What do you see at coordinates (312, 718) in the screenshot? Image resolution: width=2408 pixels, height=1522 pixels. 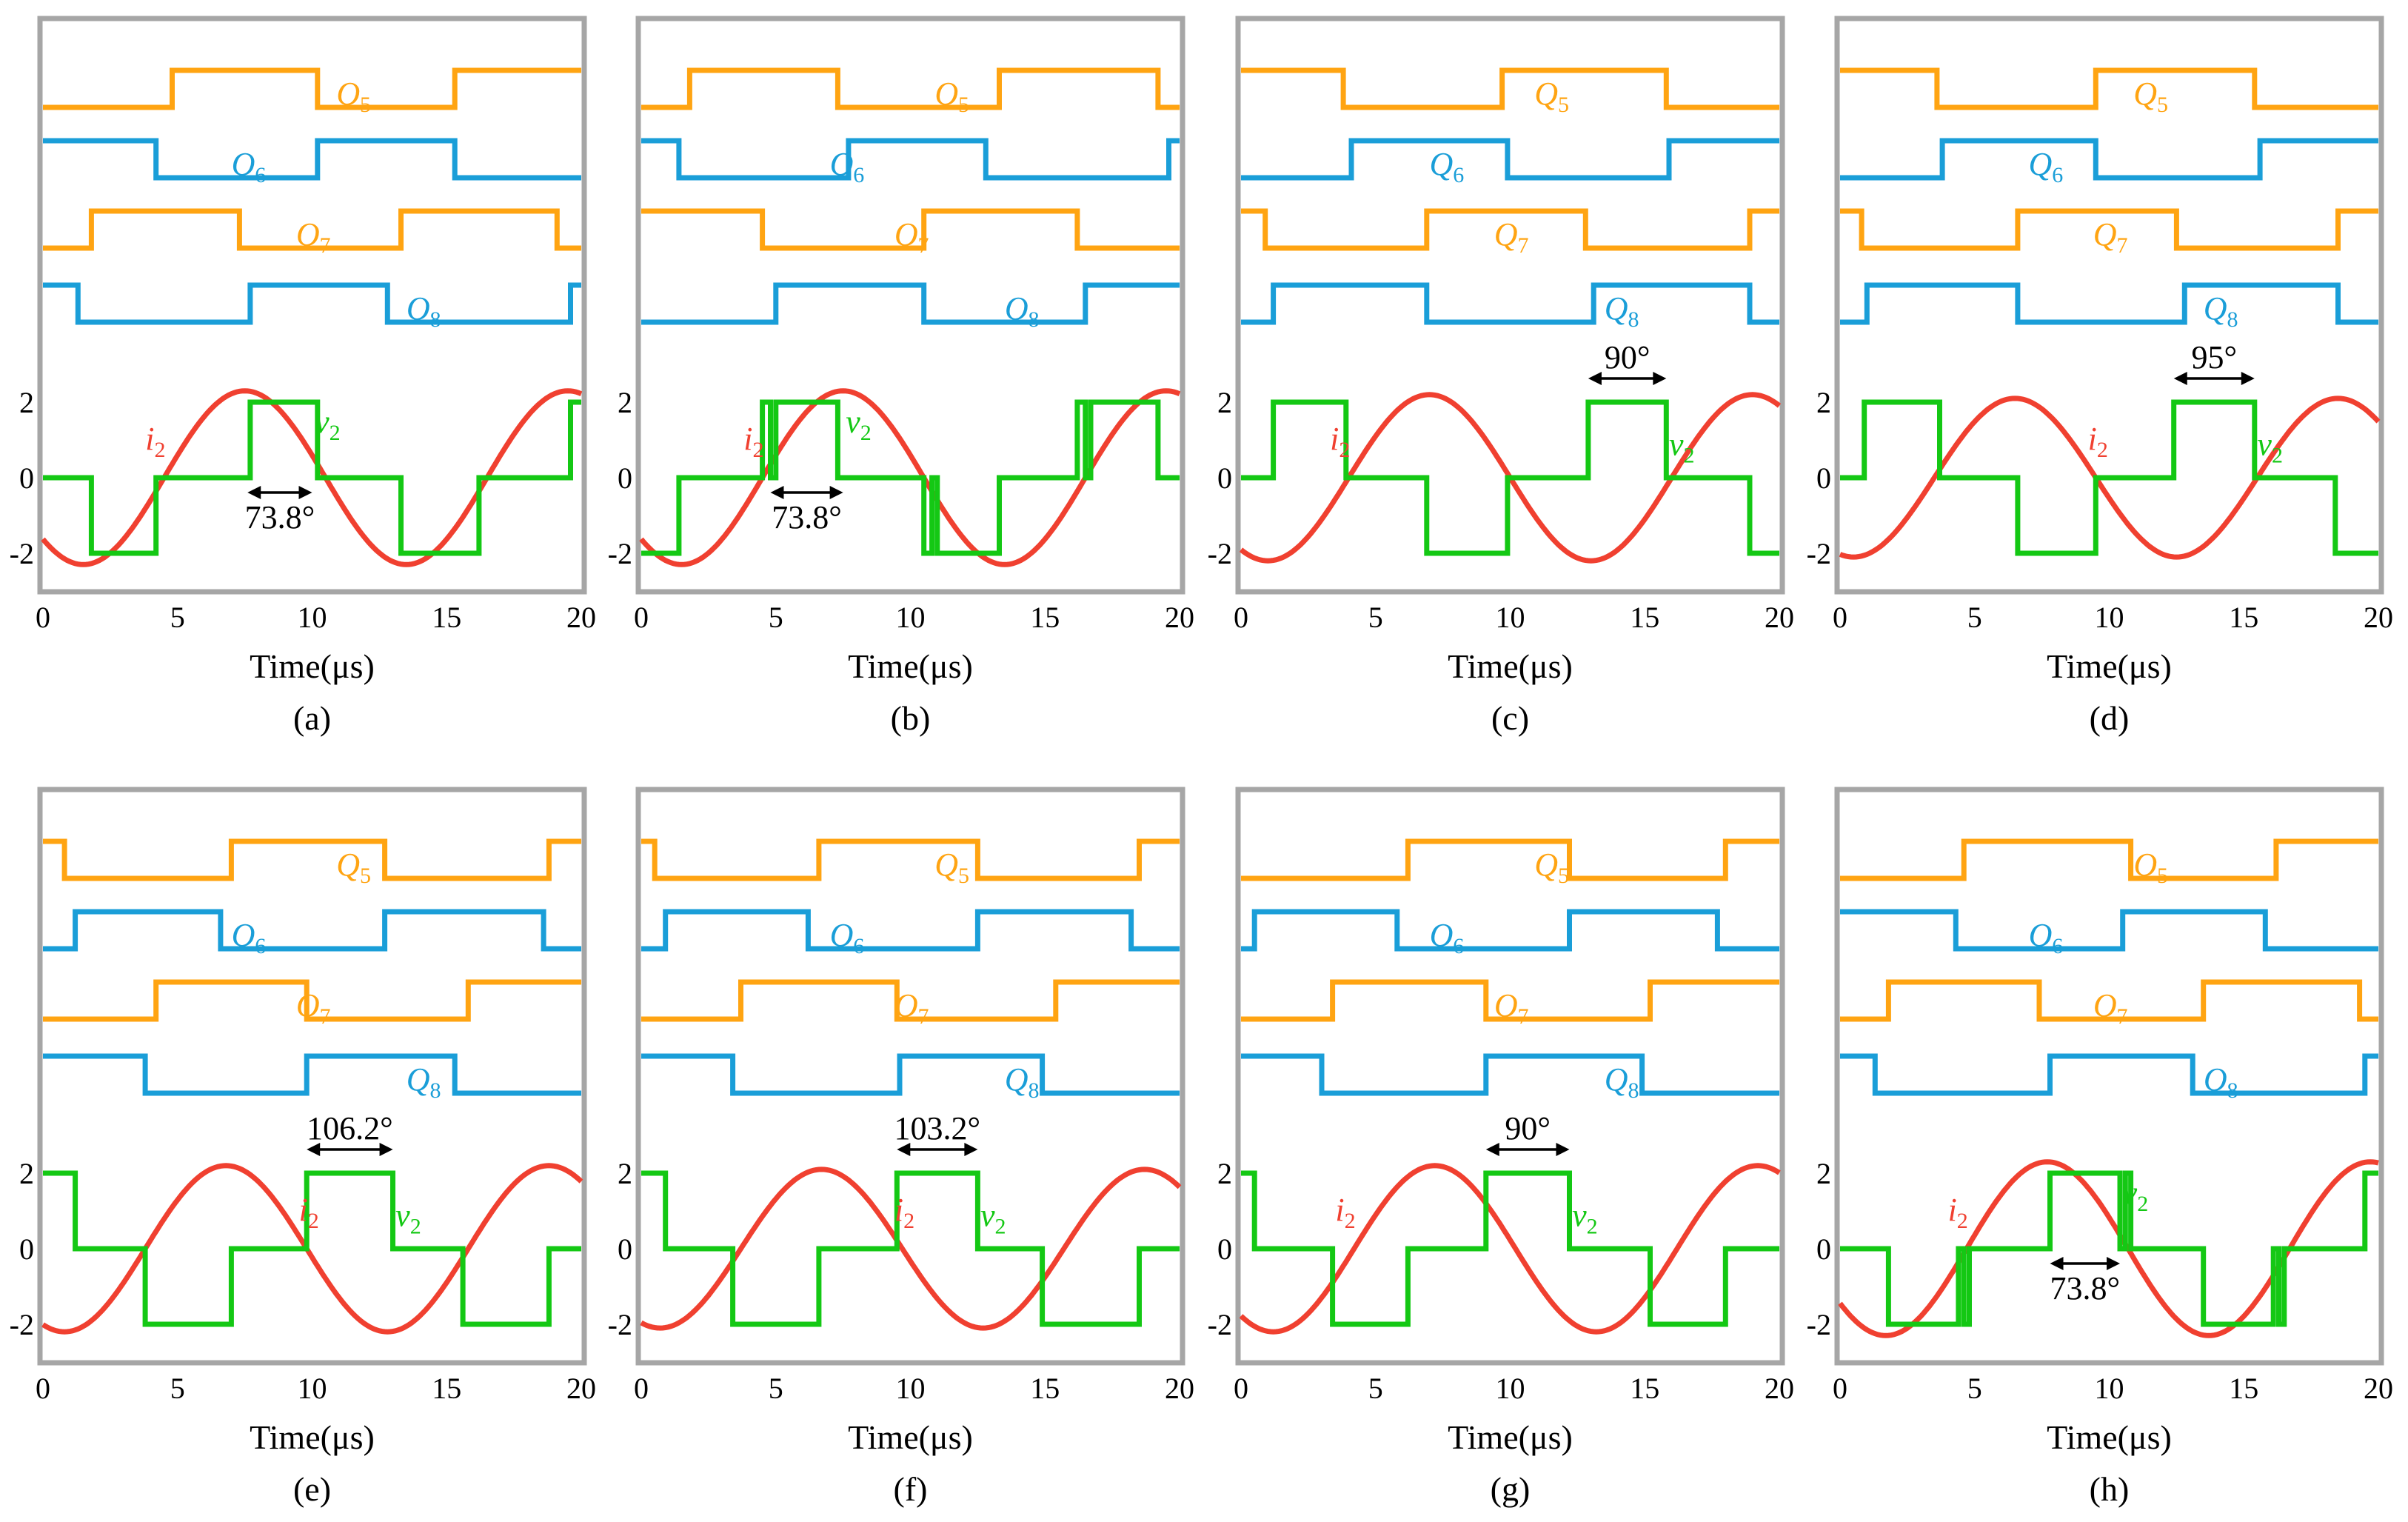 I see `panel-caption: (a)` at bounding box center [312, 718].